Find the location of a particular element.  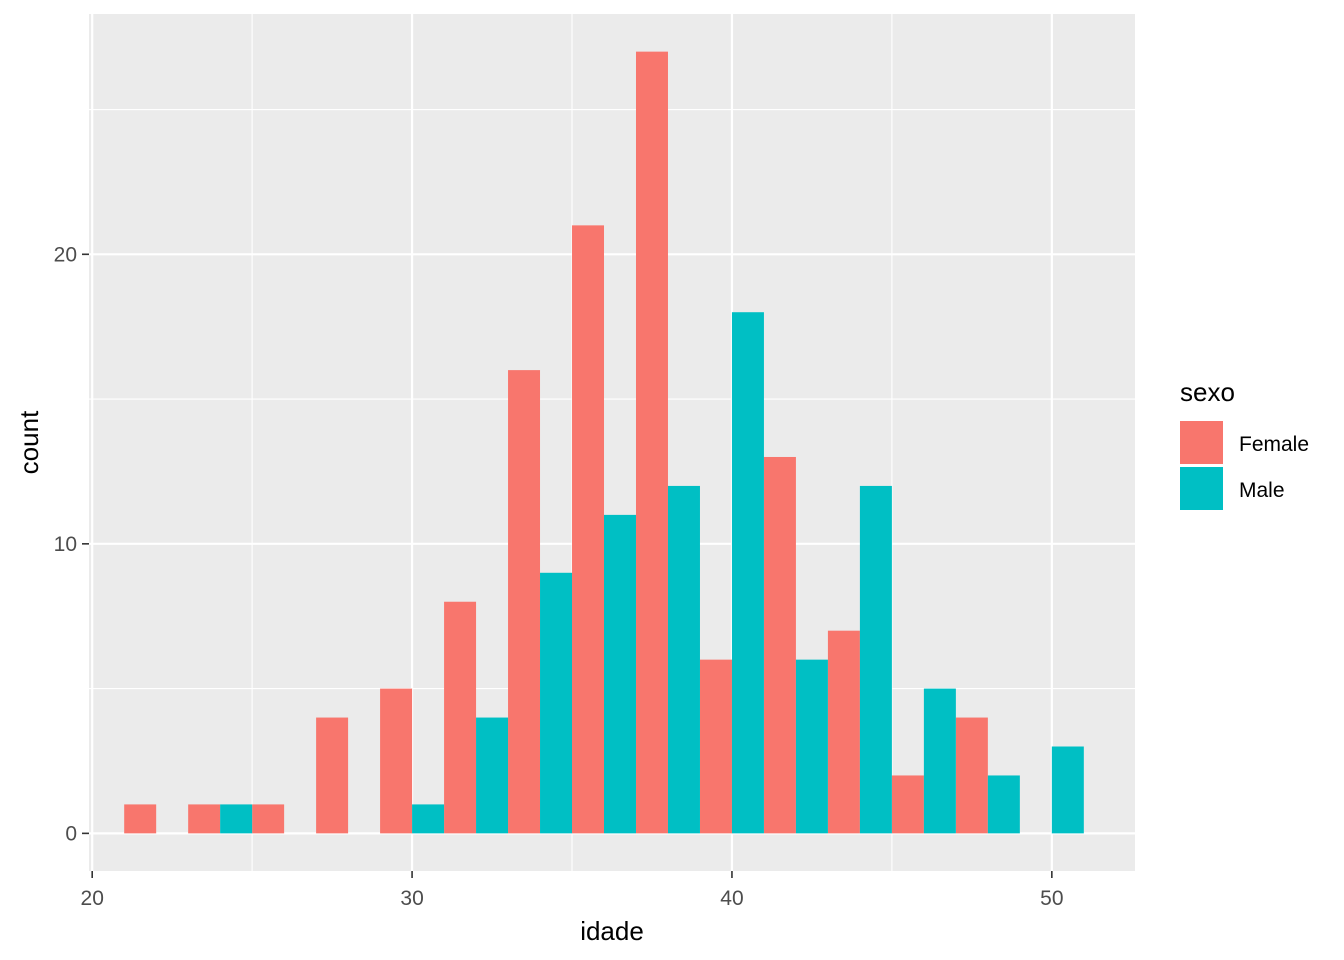

y-axis-title: count is located at coordinates (29, 442).